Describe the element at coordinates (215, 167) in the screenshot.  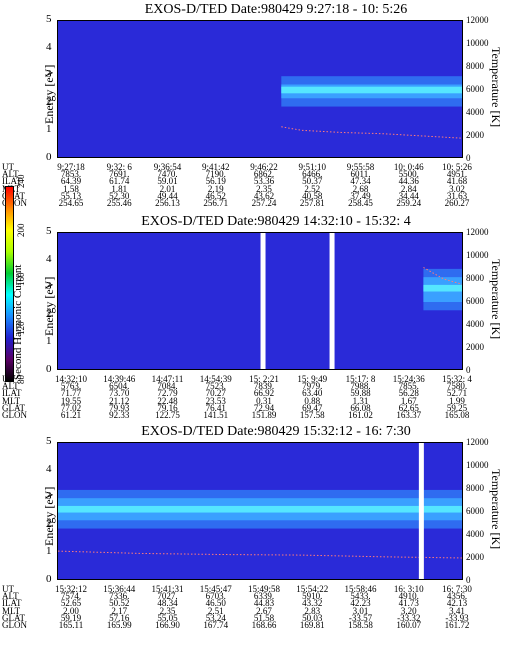
I see `orbit-value: 9:41:42` at that location.